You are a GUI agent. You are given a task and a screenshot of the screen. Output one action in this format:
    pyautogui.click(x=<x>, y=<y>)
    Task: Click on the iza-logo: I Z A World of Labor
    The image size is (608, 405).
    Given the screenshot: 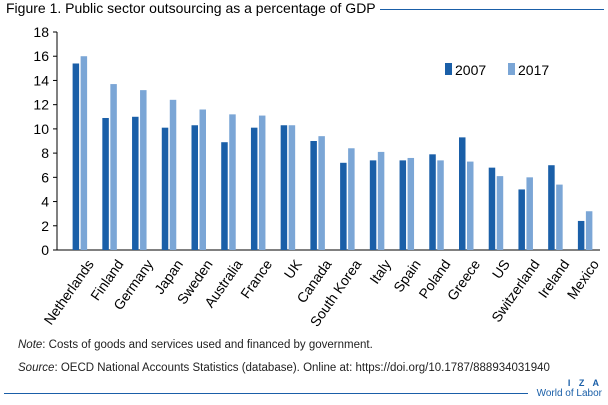 What is the action you would take?
    pyautogui.click(x=567, y=388)
    